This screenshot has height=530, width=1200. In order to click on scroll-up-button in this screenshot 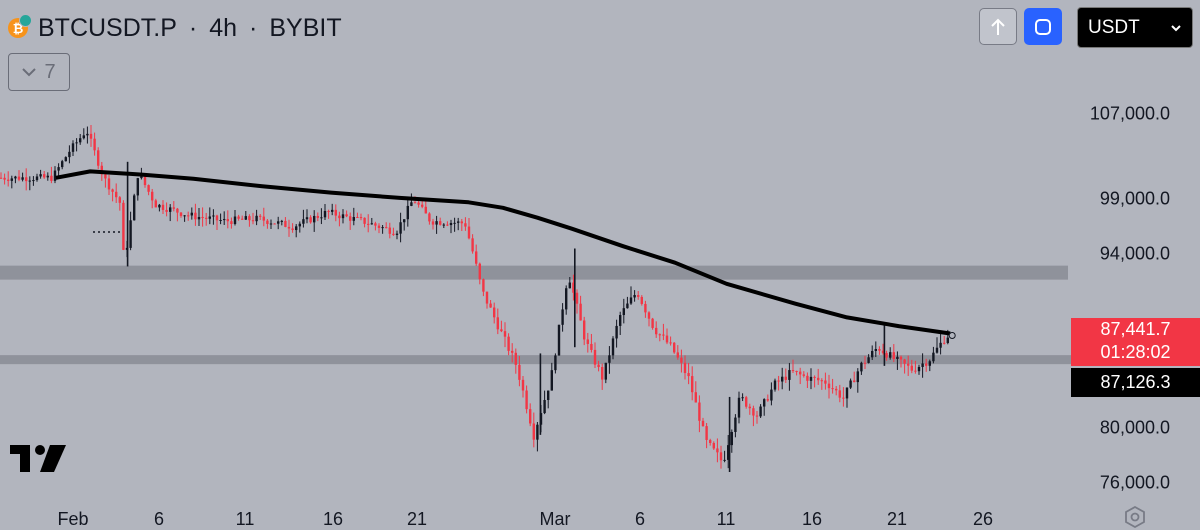, I will do `click(998, 26)`.